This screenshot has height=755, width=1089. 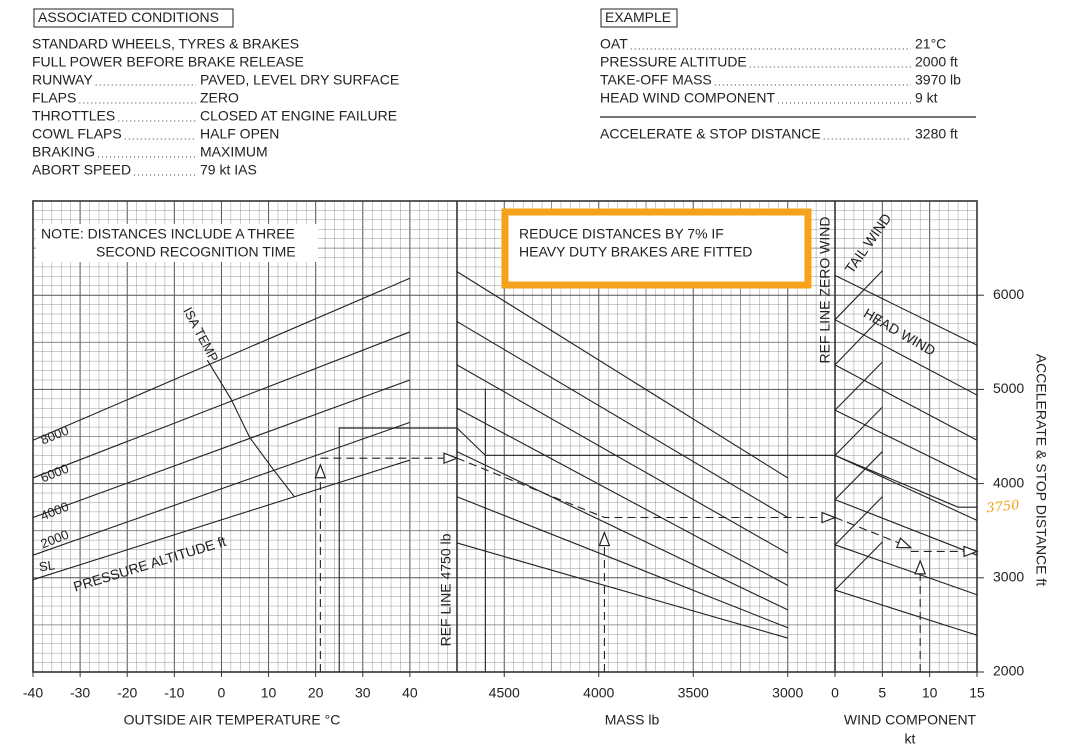 What do you see at coordinates (298, 116) in the screenshot?
I see `item-value: CLOSED AT ENGINE FAILURE` at bounding box center [298, 116].